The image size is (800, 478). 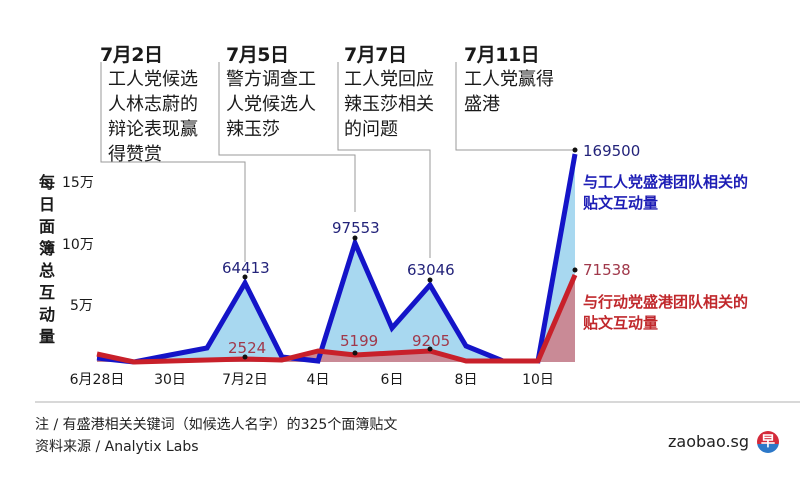 I want to click on footer-source: 资料来源 / Analytix Labs, so click(x=117, y=447).